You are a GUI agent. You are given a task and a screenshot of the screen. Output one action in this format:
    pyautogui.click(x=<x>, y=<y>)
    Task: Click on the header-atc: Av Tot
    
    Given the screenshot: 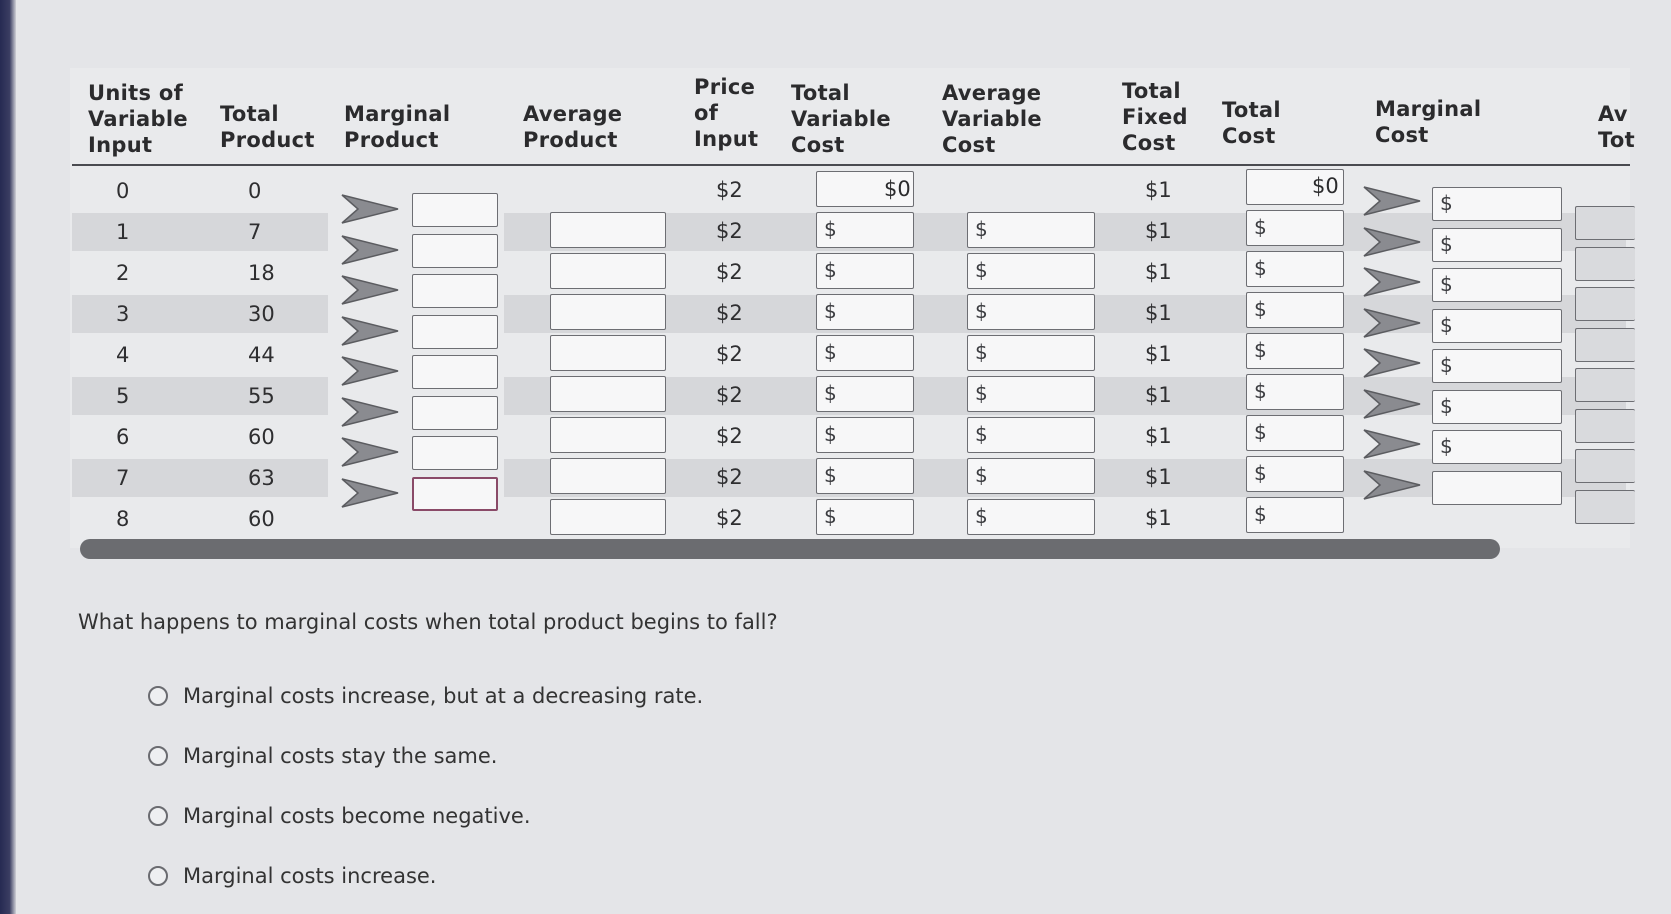 What is the action you would take?
    pyautogui.click(x=1616, y=127)
    